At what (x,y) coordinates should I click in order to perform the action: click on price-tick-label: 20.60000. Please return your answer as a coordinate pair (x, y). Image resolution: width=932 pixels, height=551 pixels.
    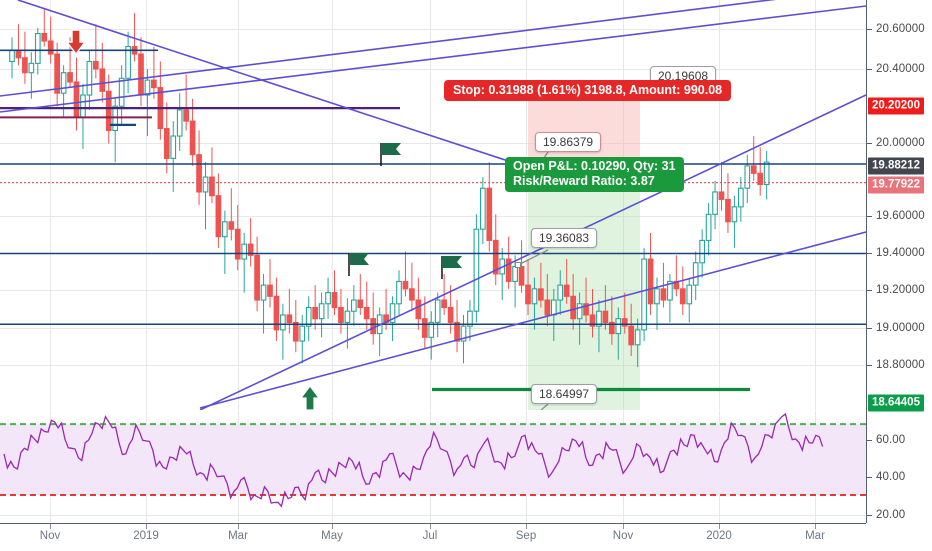
    Looking at the image, I should click on (900, 29).